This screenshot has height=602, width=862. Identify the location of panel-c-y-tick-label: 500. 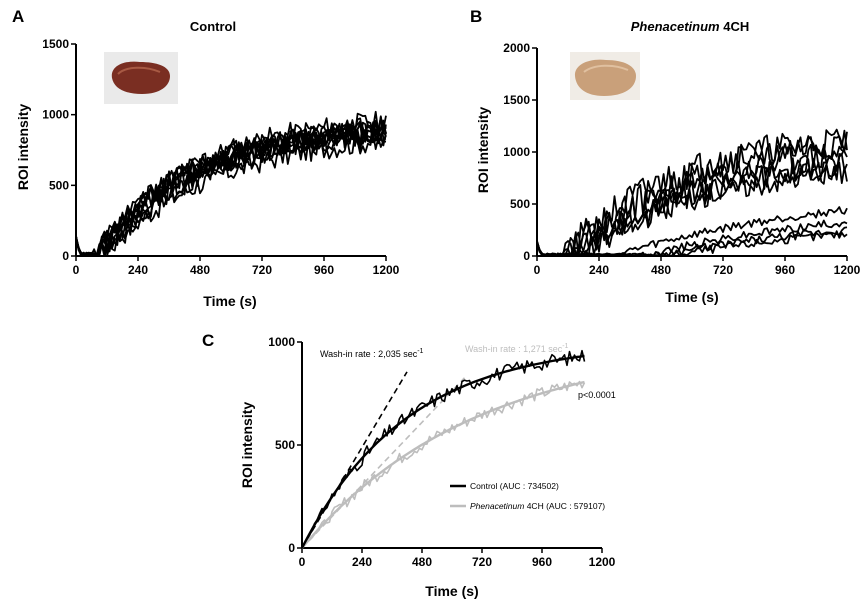
(285, 445).